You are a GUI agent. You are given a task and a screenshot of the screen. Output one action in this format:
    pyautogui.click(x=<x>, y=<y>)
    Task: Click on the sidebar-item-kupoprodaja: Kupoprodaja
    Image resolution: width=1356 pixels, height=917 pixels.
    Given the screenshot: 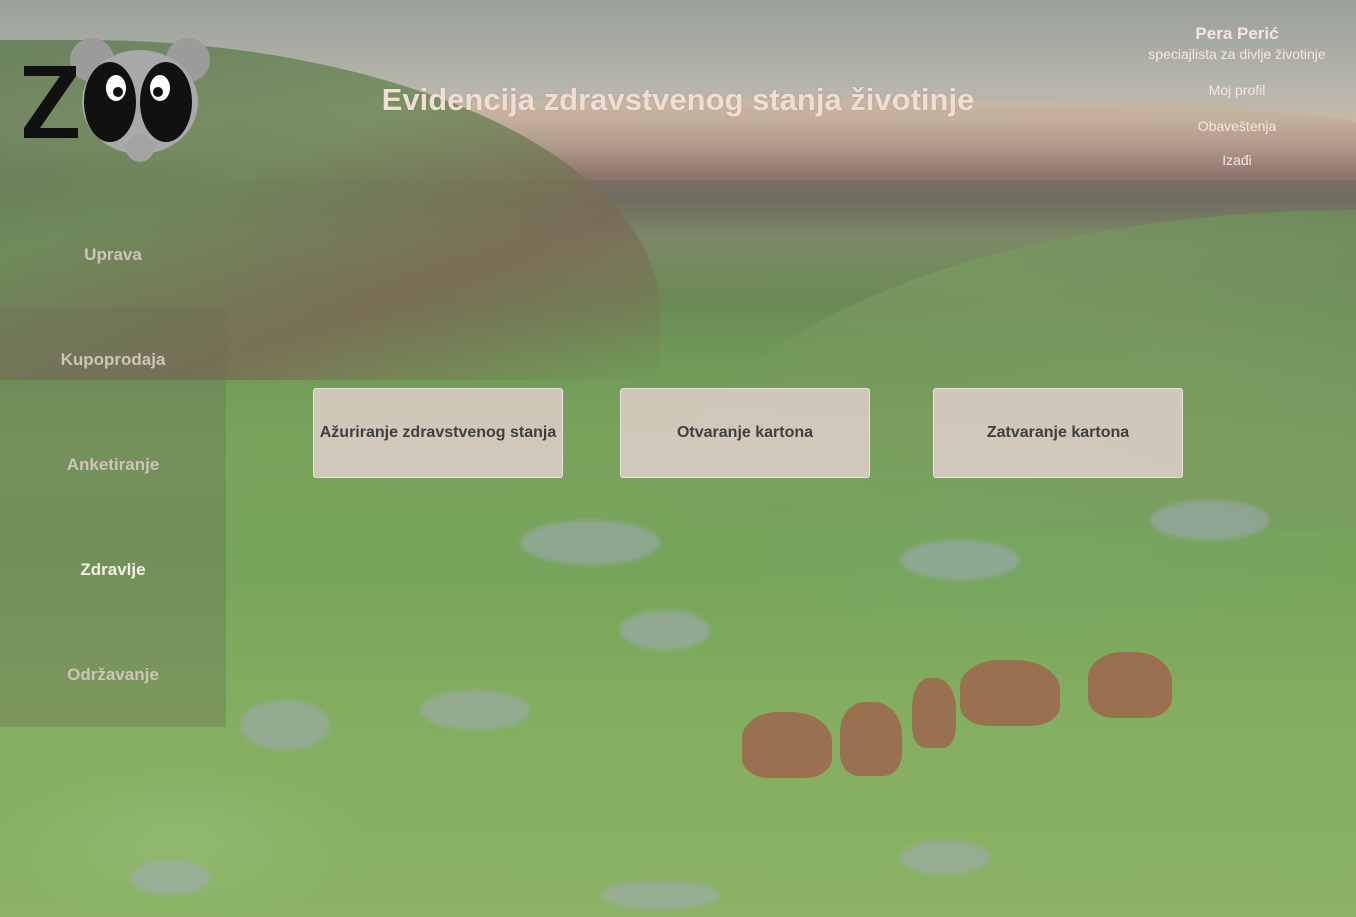 What is the action you would take?
    pyautogui.click(x=113, y=359)
    